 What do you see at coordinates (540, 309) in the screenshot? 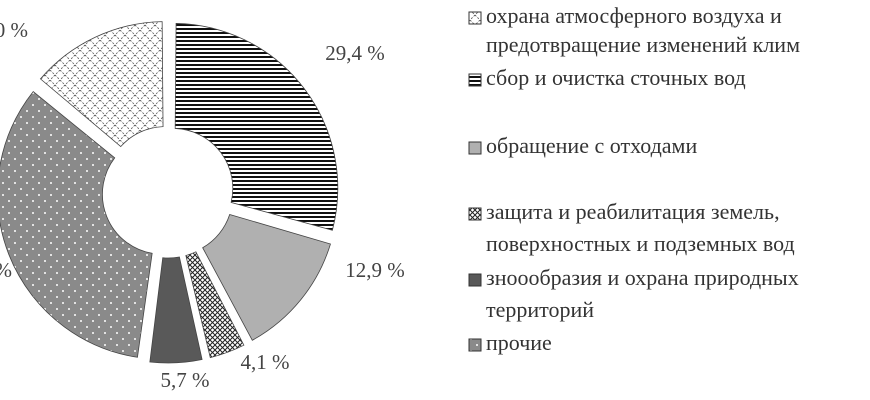
I see `legend-text: территорий` at bounding box center [540, 309].